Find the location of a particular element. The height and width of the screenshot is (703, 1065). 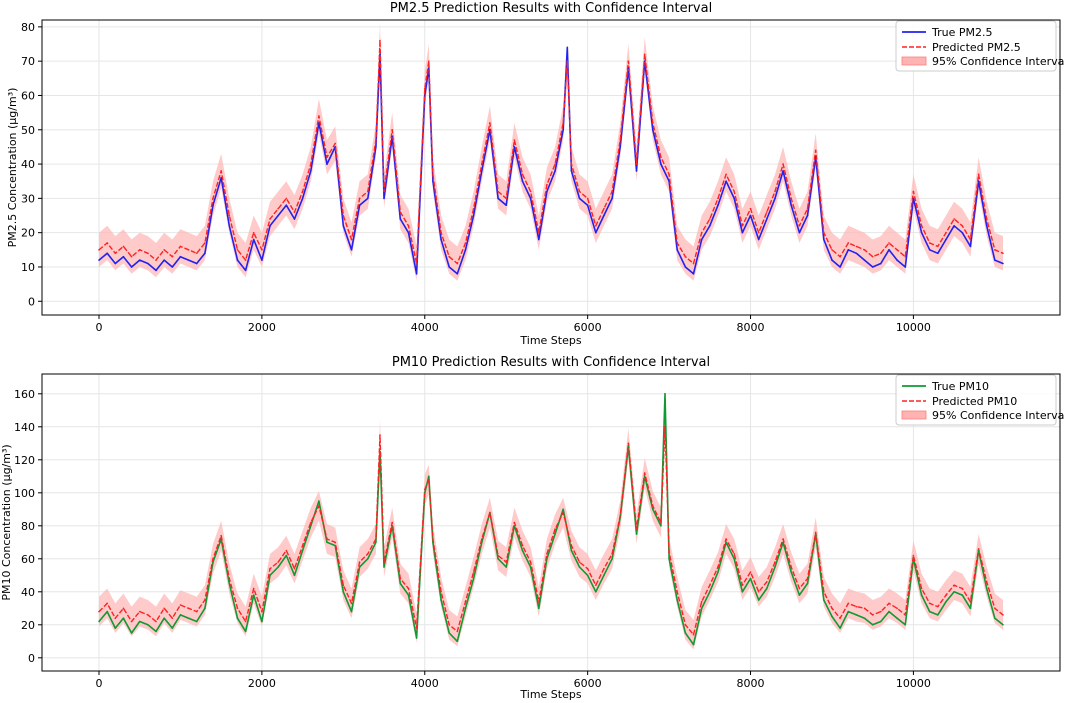

y-axis-label: PM2.5 Concentration (μg/m³) is located at coordinates (12, 168).